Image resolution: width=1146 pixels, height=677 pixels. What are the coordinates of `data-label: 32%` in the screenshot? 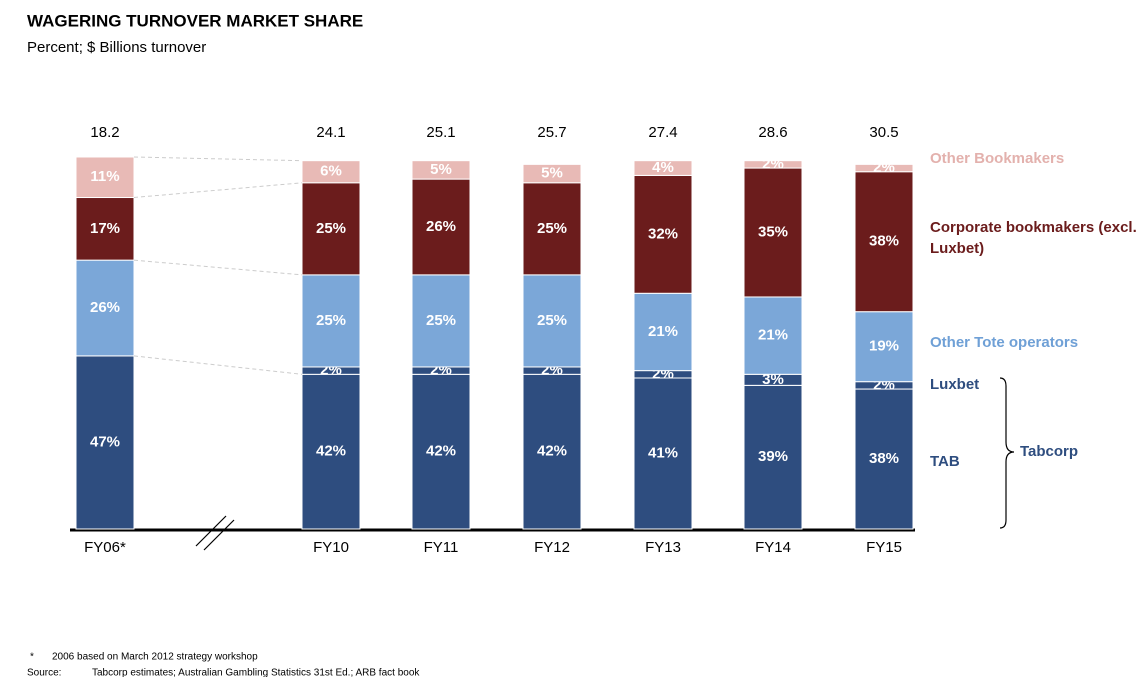 It's located at (663, 233).